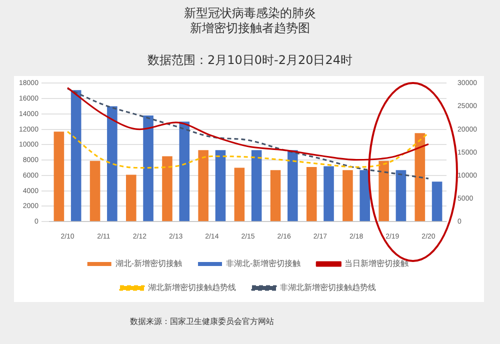  Describe the element at coordinates (328, 287) in the screenshot. I see `legend-label: 非湖北新增密切接触趋势线` at that location.